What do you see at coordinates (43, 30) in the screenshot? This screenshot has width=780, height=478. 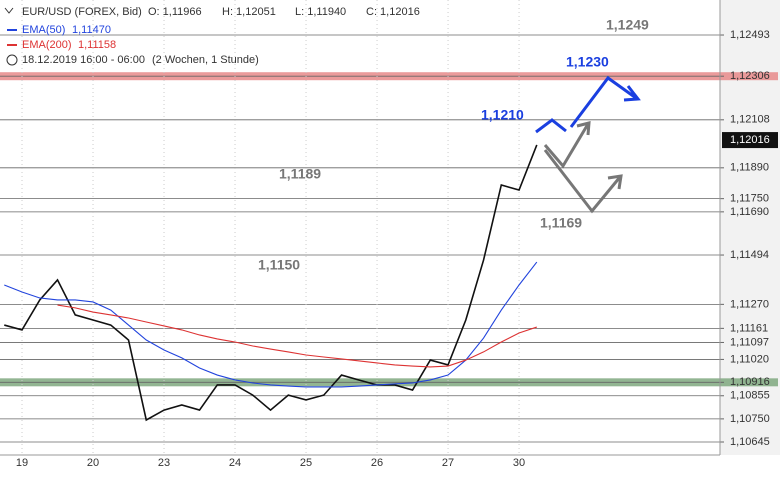 I see `legend-name: EMA(50)` at bounding box center [43, 30].